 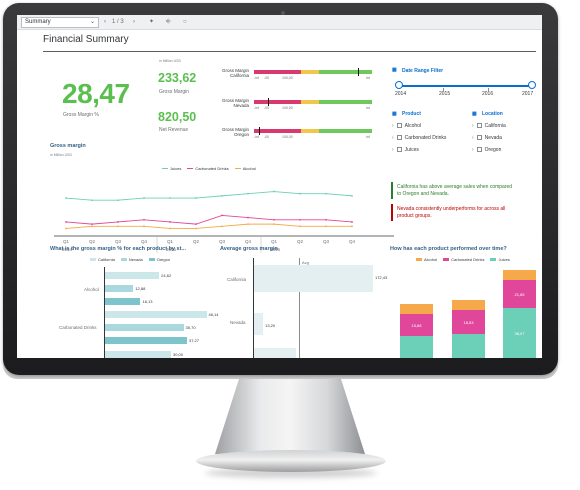 I want to click on next-page-icon: ›, so click(x=134, y=22).